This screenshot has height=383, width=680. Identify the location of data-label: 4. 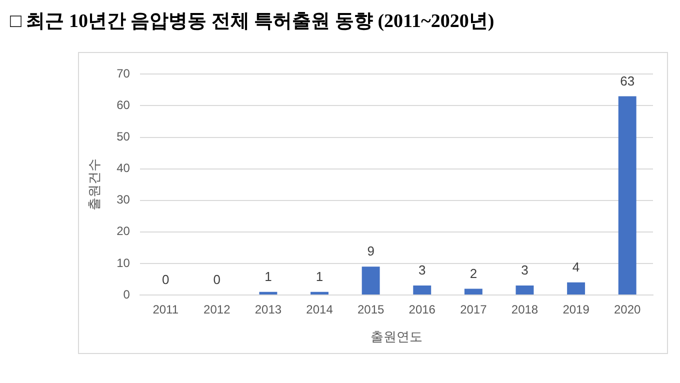
(576, 266).